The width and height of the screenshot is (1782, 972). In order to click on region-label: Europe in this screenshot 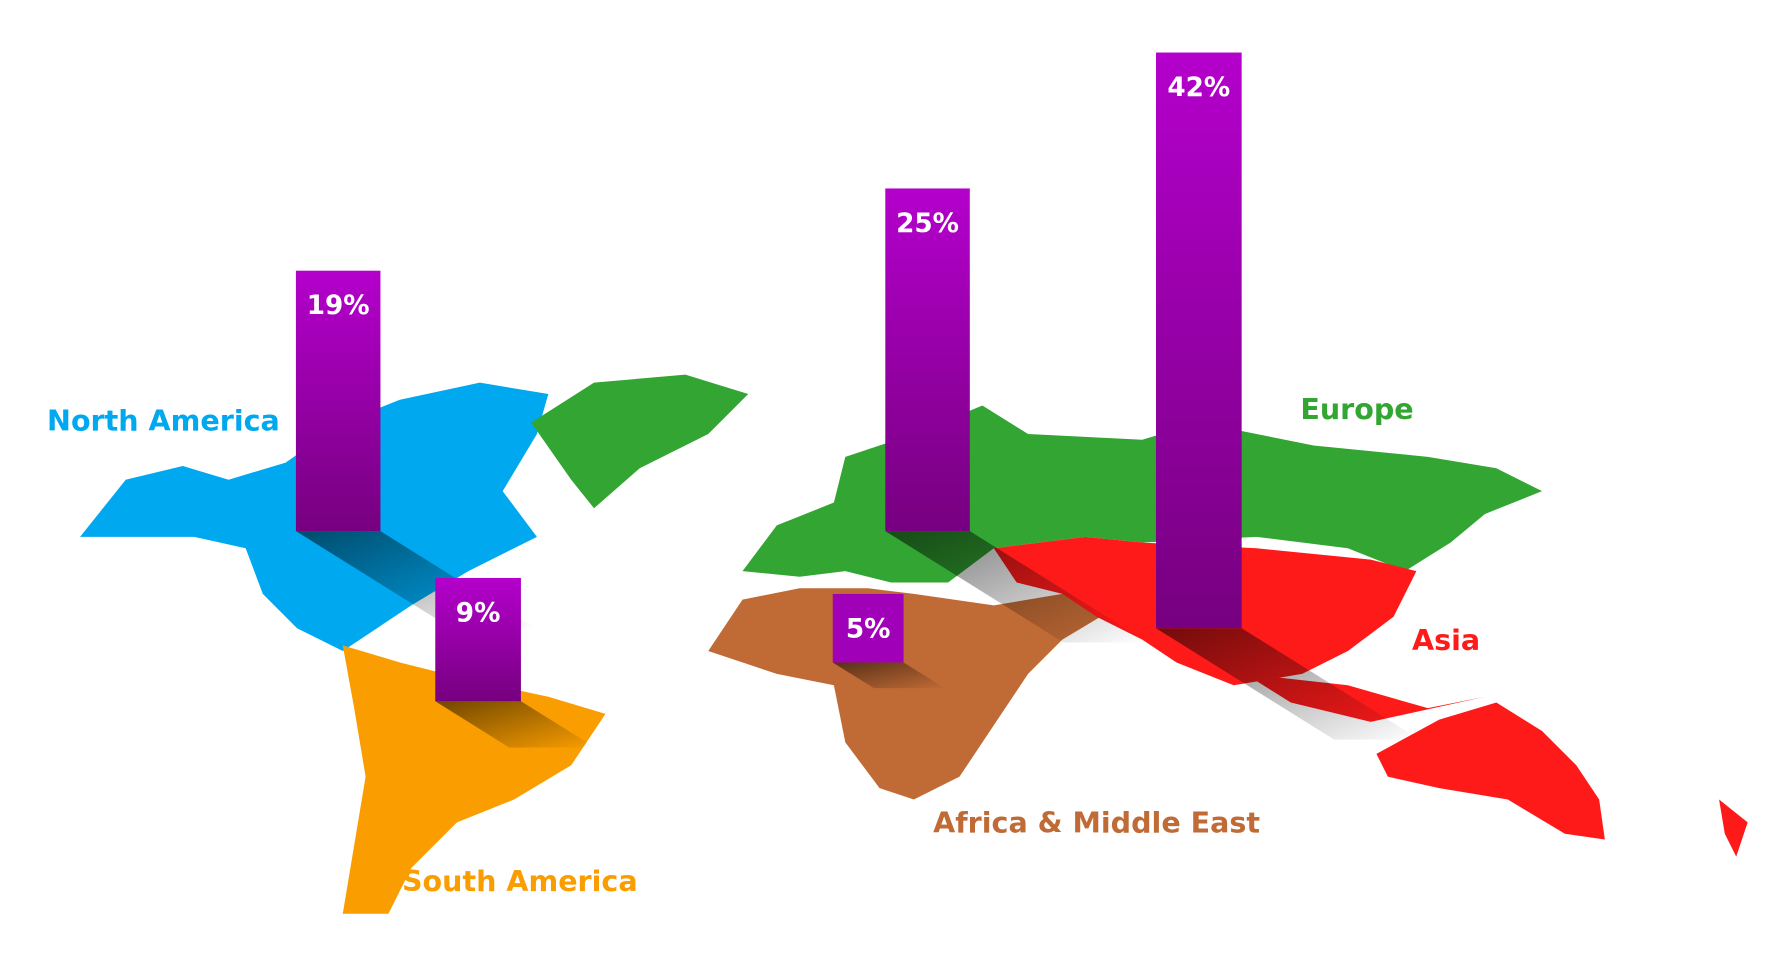, I will do `click(1356, 409)`.